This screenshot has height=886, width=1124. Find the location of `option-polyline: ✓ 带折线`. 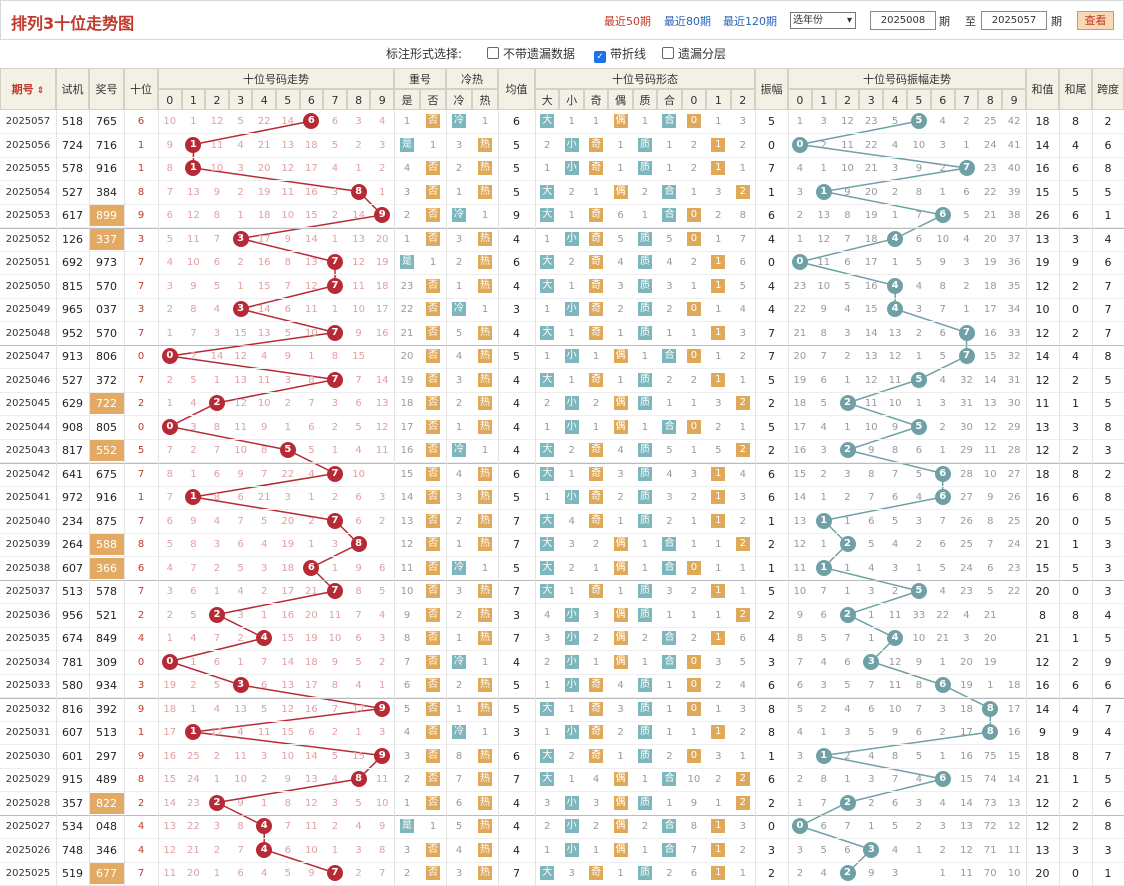

option-polyline: ✓ 带折线 is located at coordinates (620, 54).